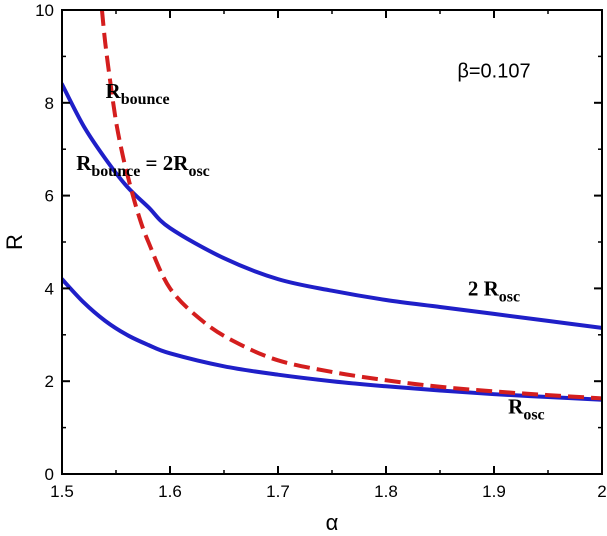 The height and width of the screenshot is (536, 607). I want to click on y-tick-label: 6, so click(49, 196).